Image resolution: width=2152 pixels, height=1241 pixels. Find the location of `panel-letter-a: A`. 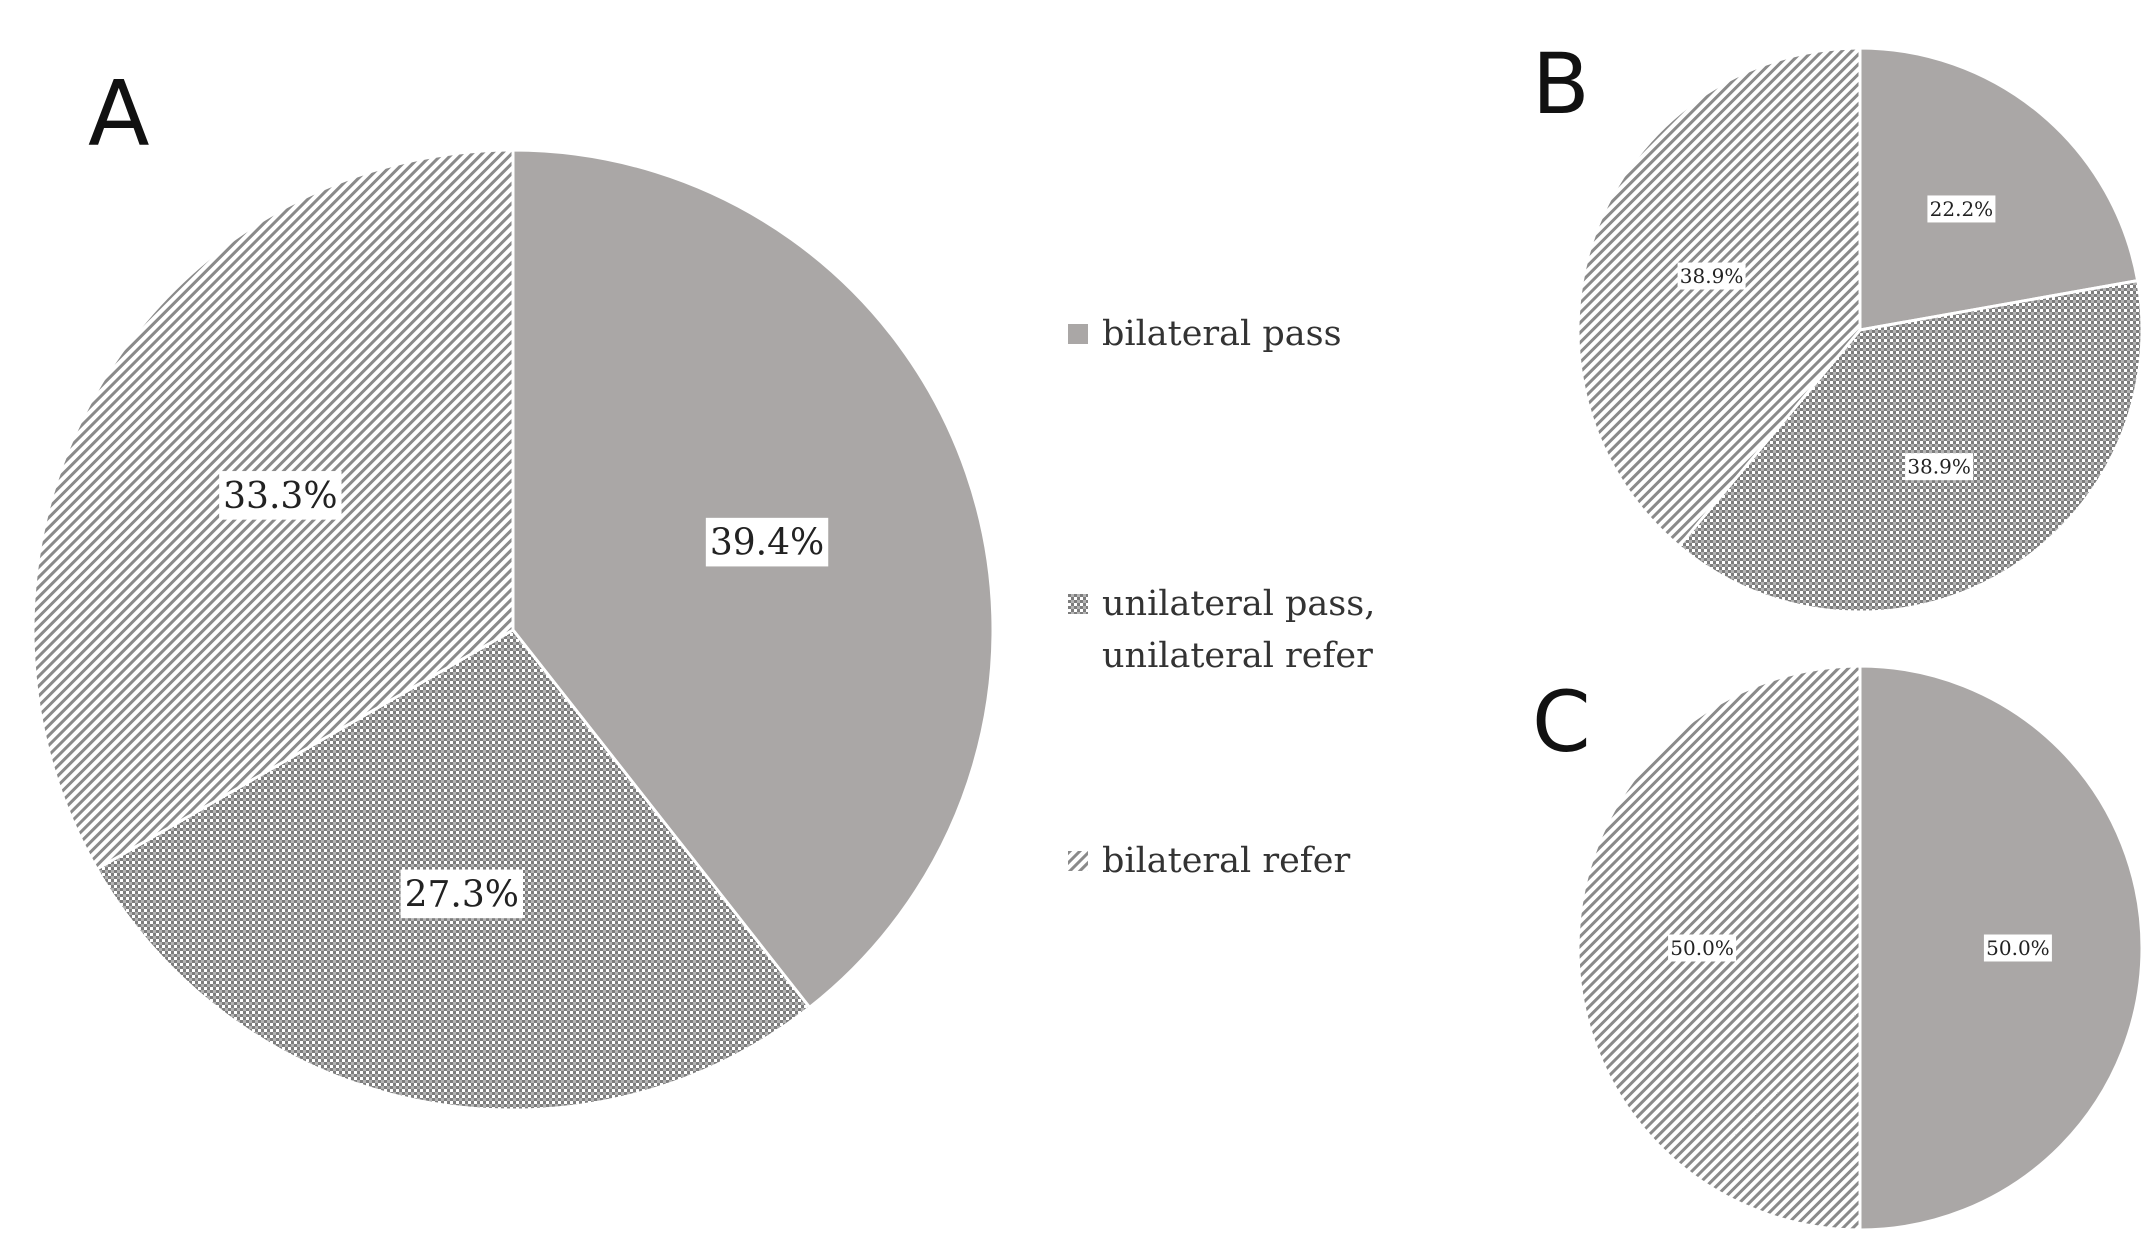

panel-letter-a: A is located at coordinates (119, 114).